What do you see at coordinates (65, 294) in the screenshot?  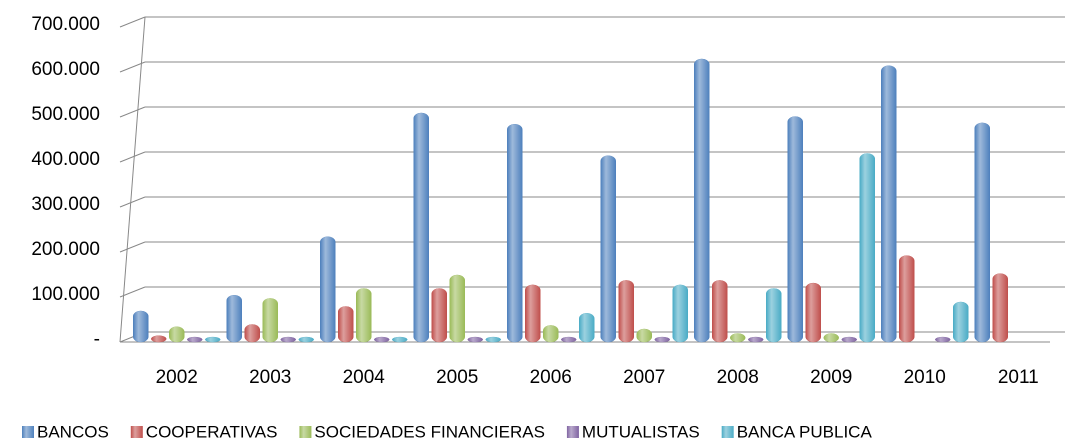 I see `y-tick-label: 100.000` at bounding box center [65, 294].